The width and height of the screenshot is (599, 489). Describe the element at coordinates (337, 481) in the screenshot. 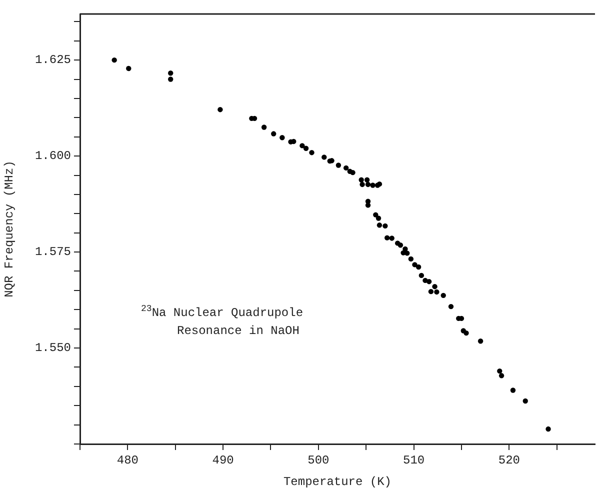

I see `x-axis-title: Temperature (K)` at that location.